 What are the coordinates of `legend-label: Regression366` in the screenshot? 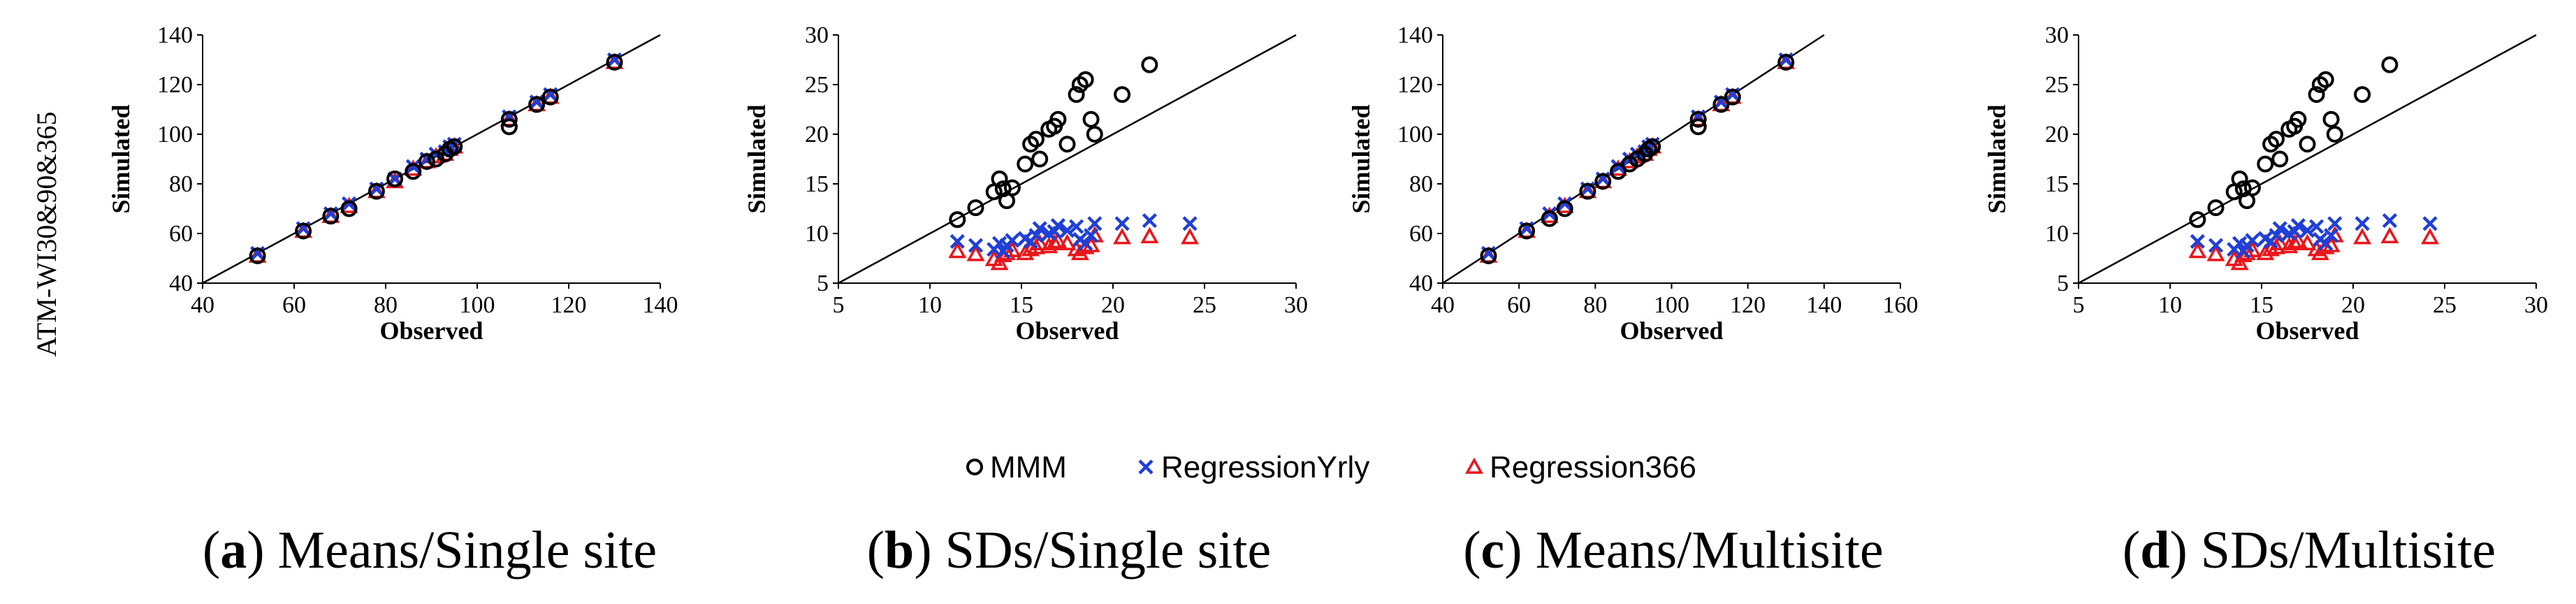 It's located at (1593, 467).